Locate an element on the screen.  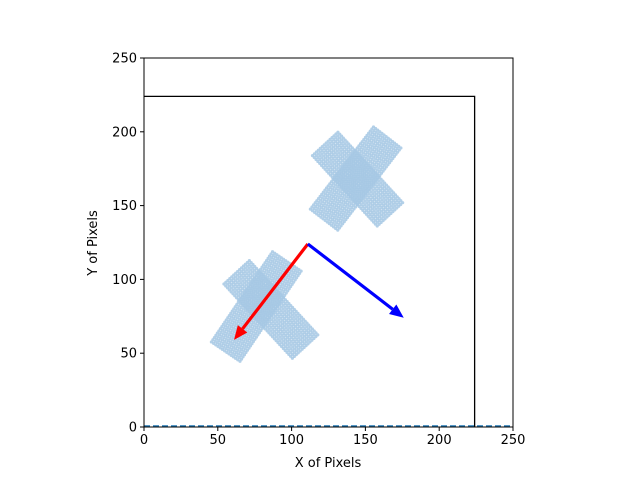
y-tick-label: 150 is located at coordinates (124, 206).